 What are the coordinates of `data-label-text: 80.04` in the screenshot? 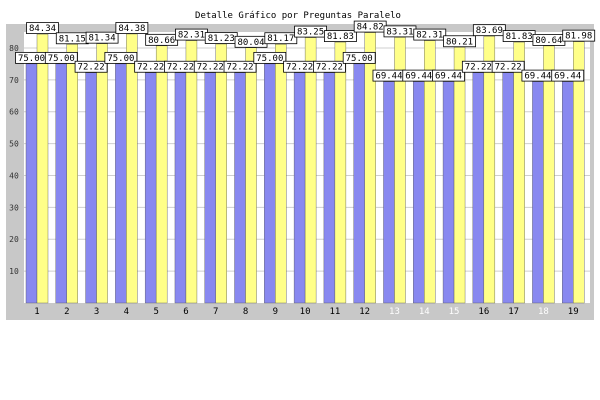 It's located at (250, 43).